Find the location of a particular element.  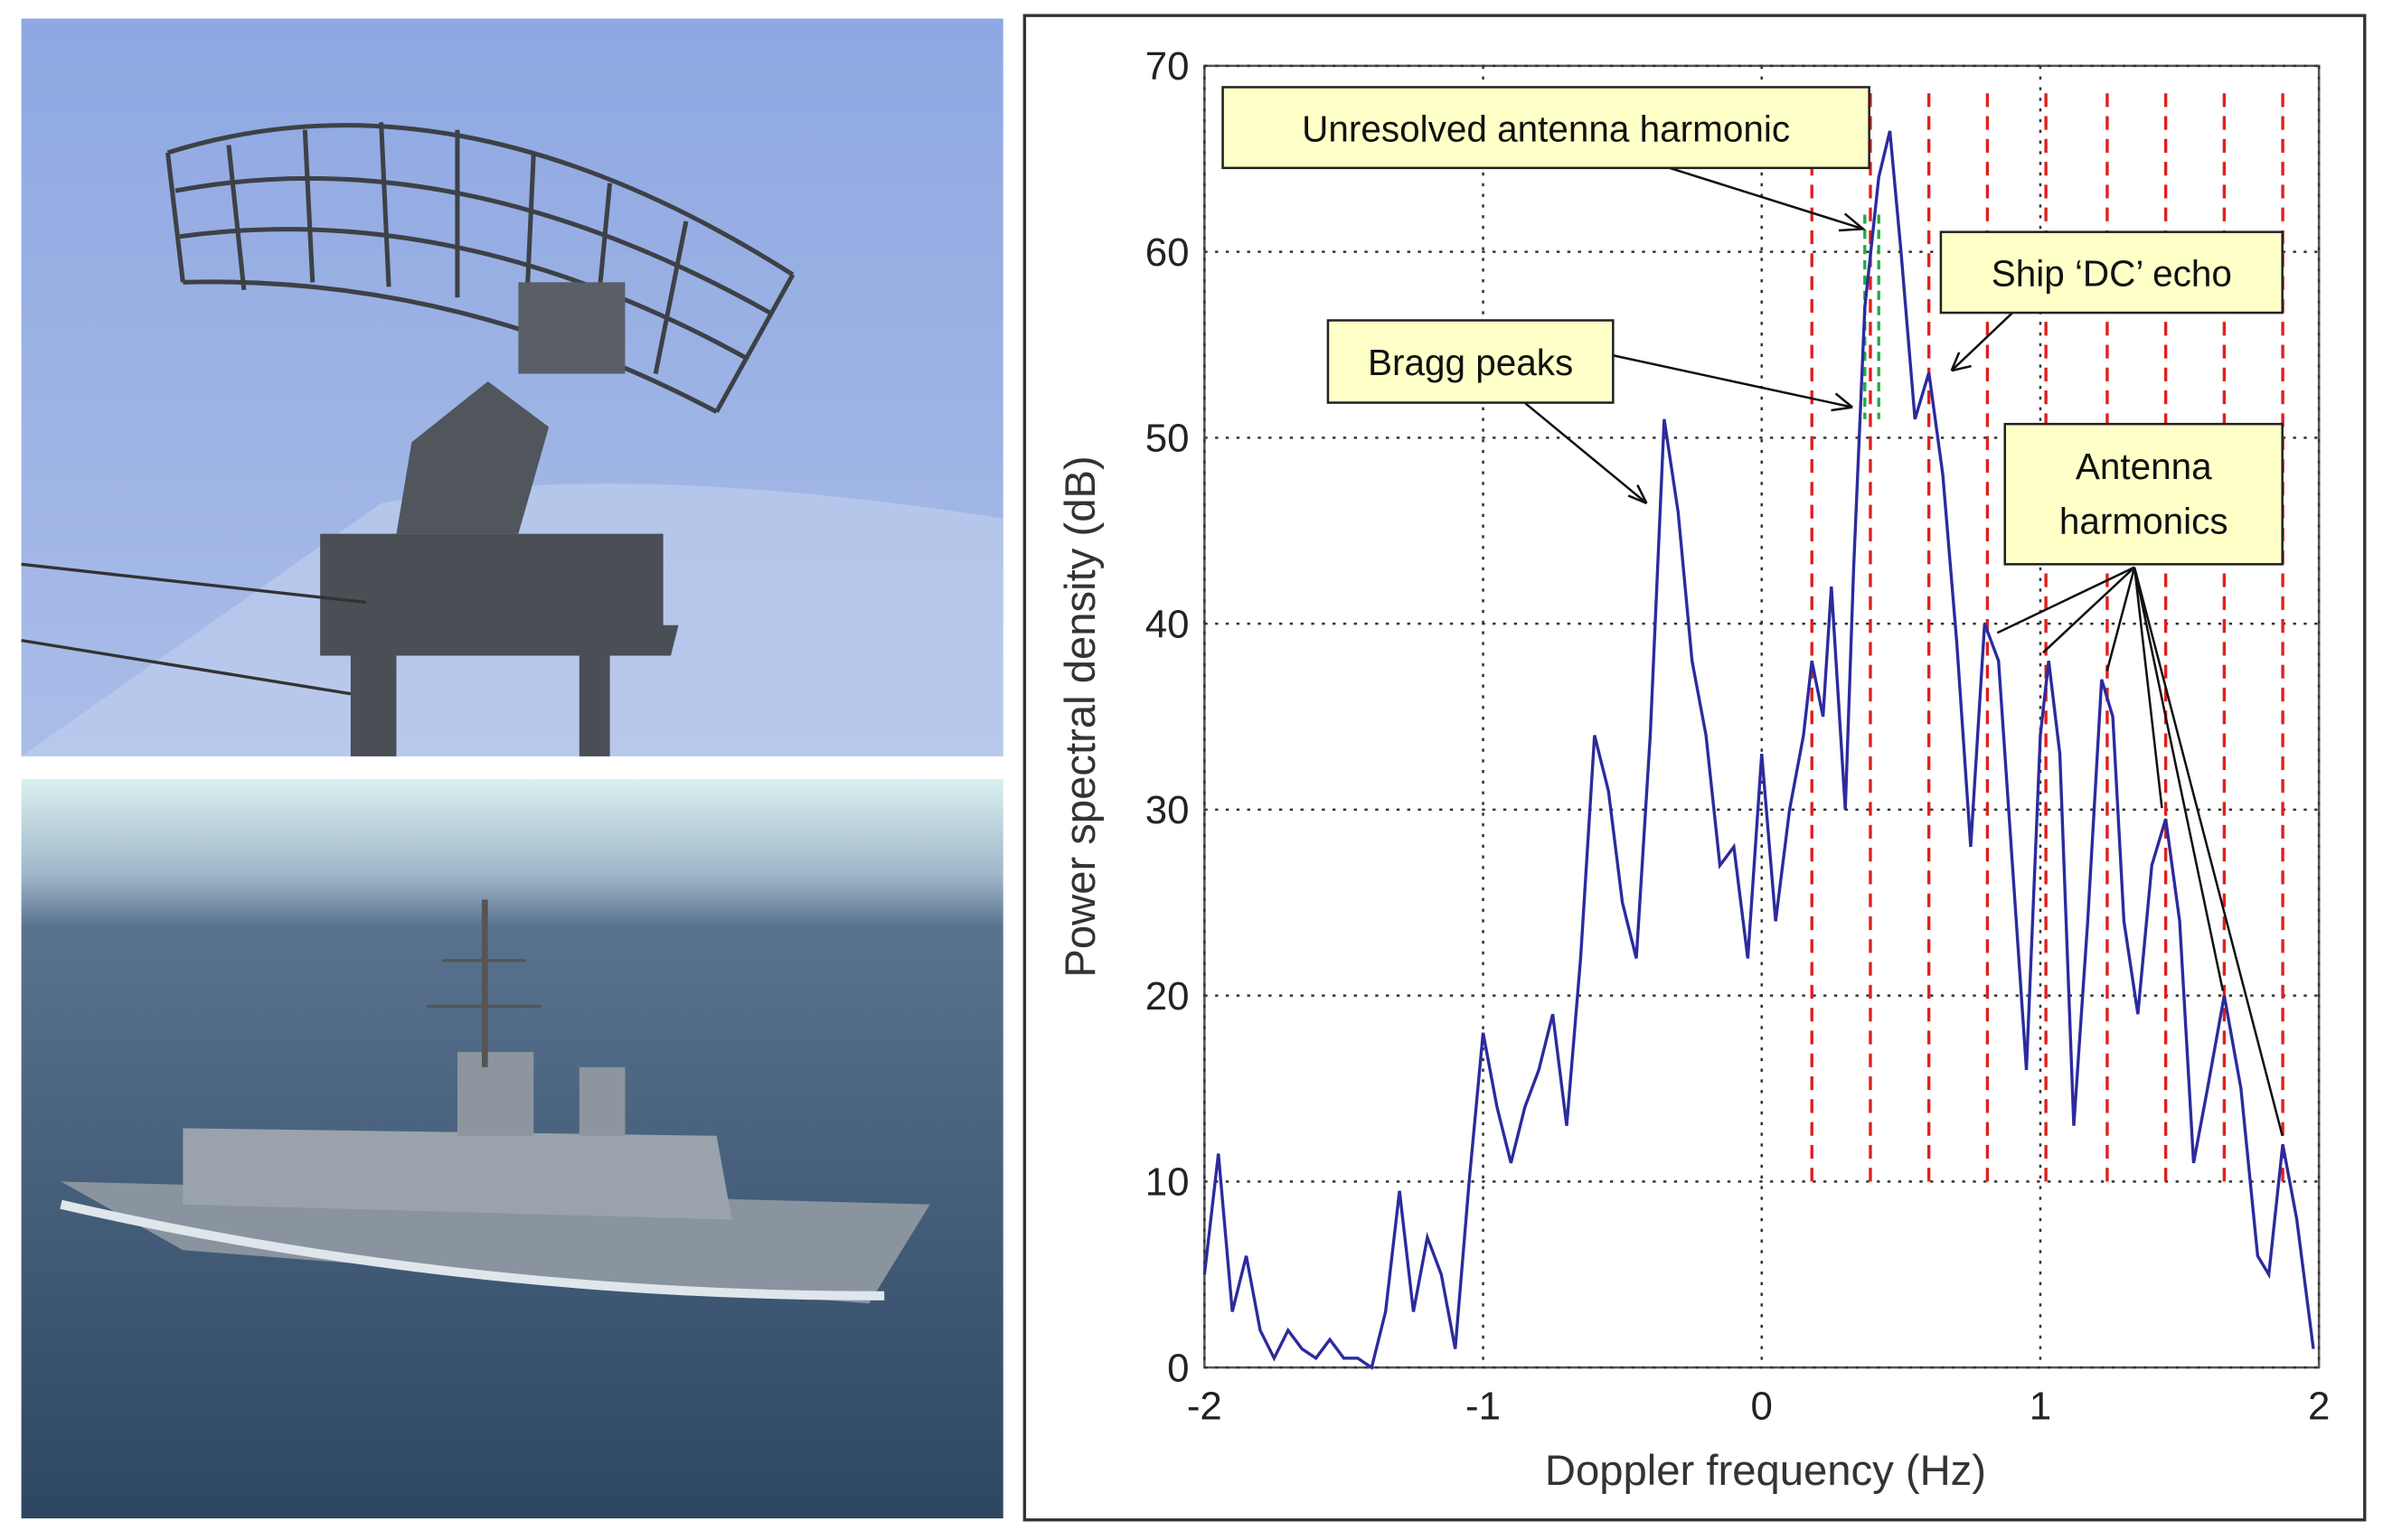

annotation: Antenna is located at coordinates (2144, 466).